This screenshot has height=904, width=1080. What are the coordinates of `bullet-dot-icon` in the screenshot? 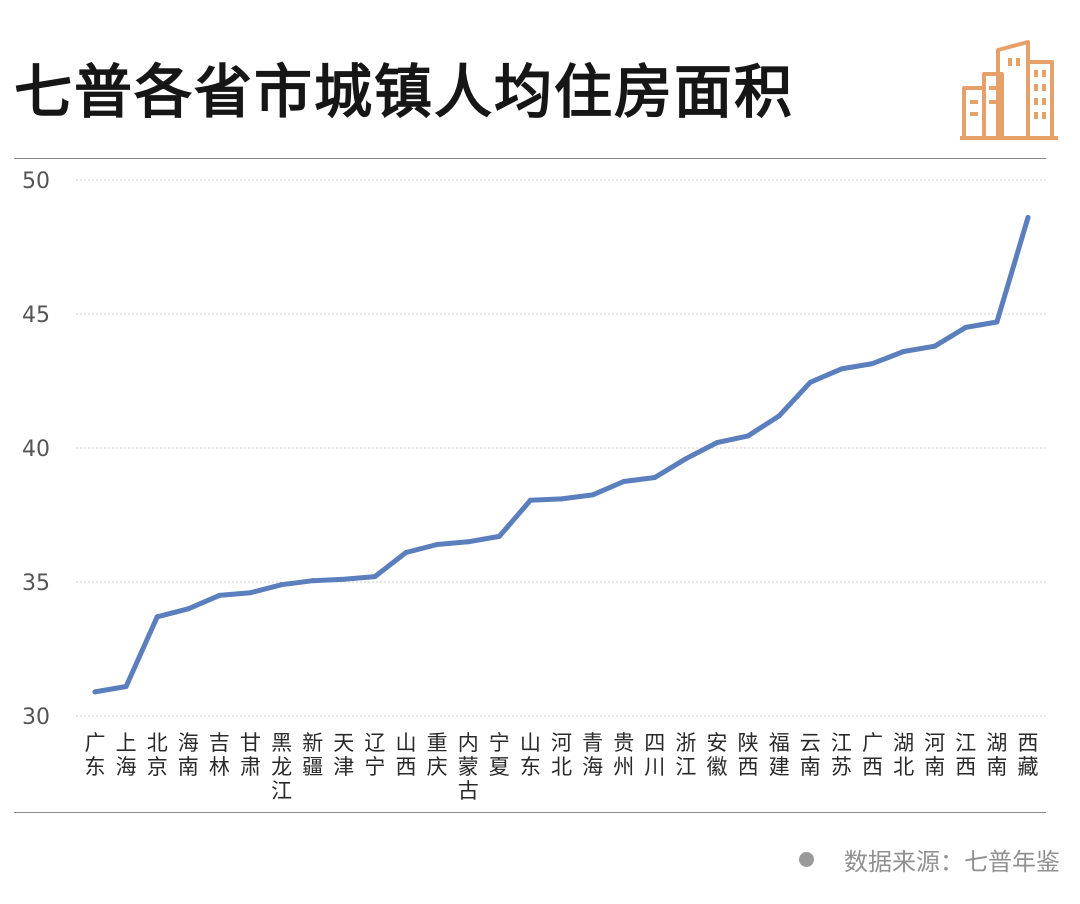 It's located at (806, 859).